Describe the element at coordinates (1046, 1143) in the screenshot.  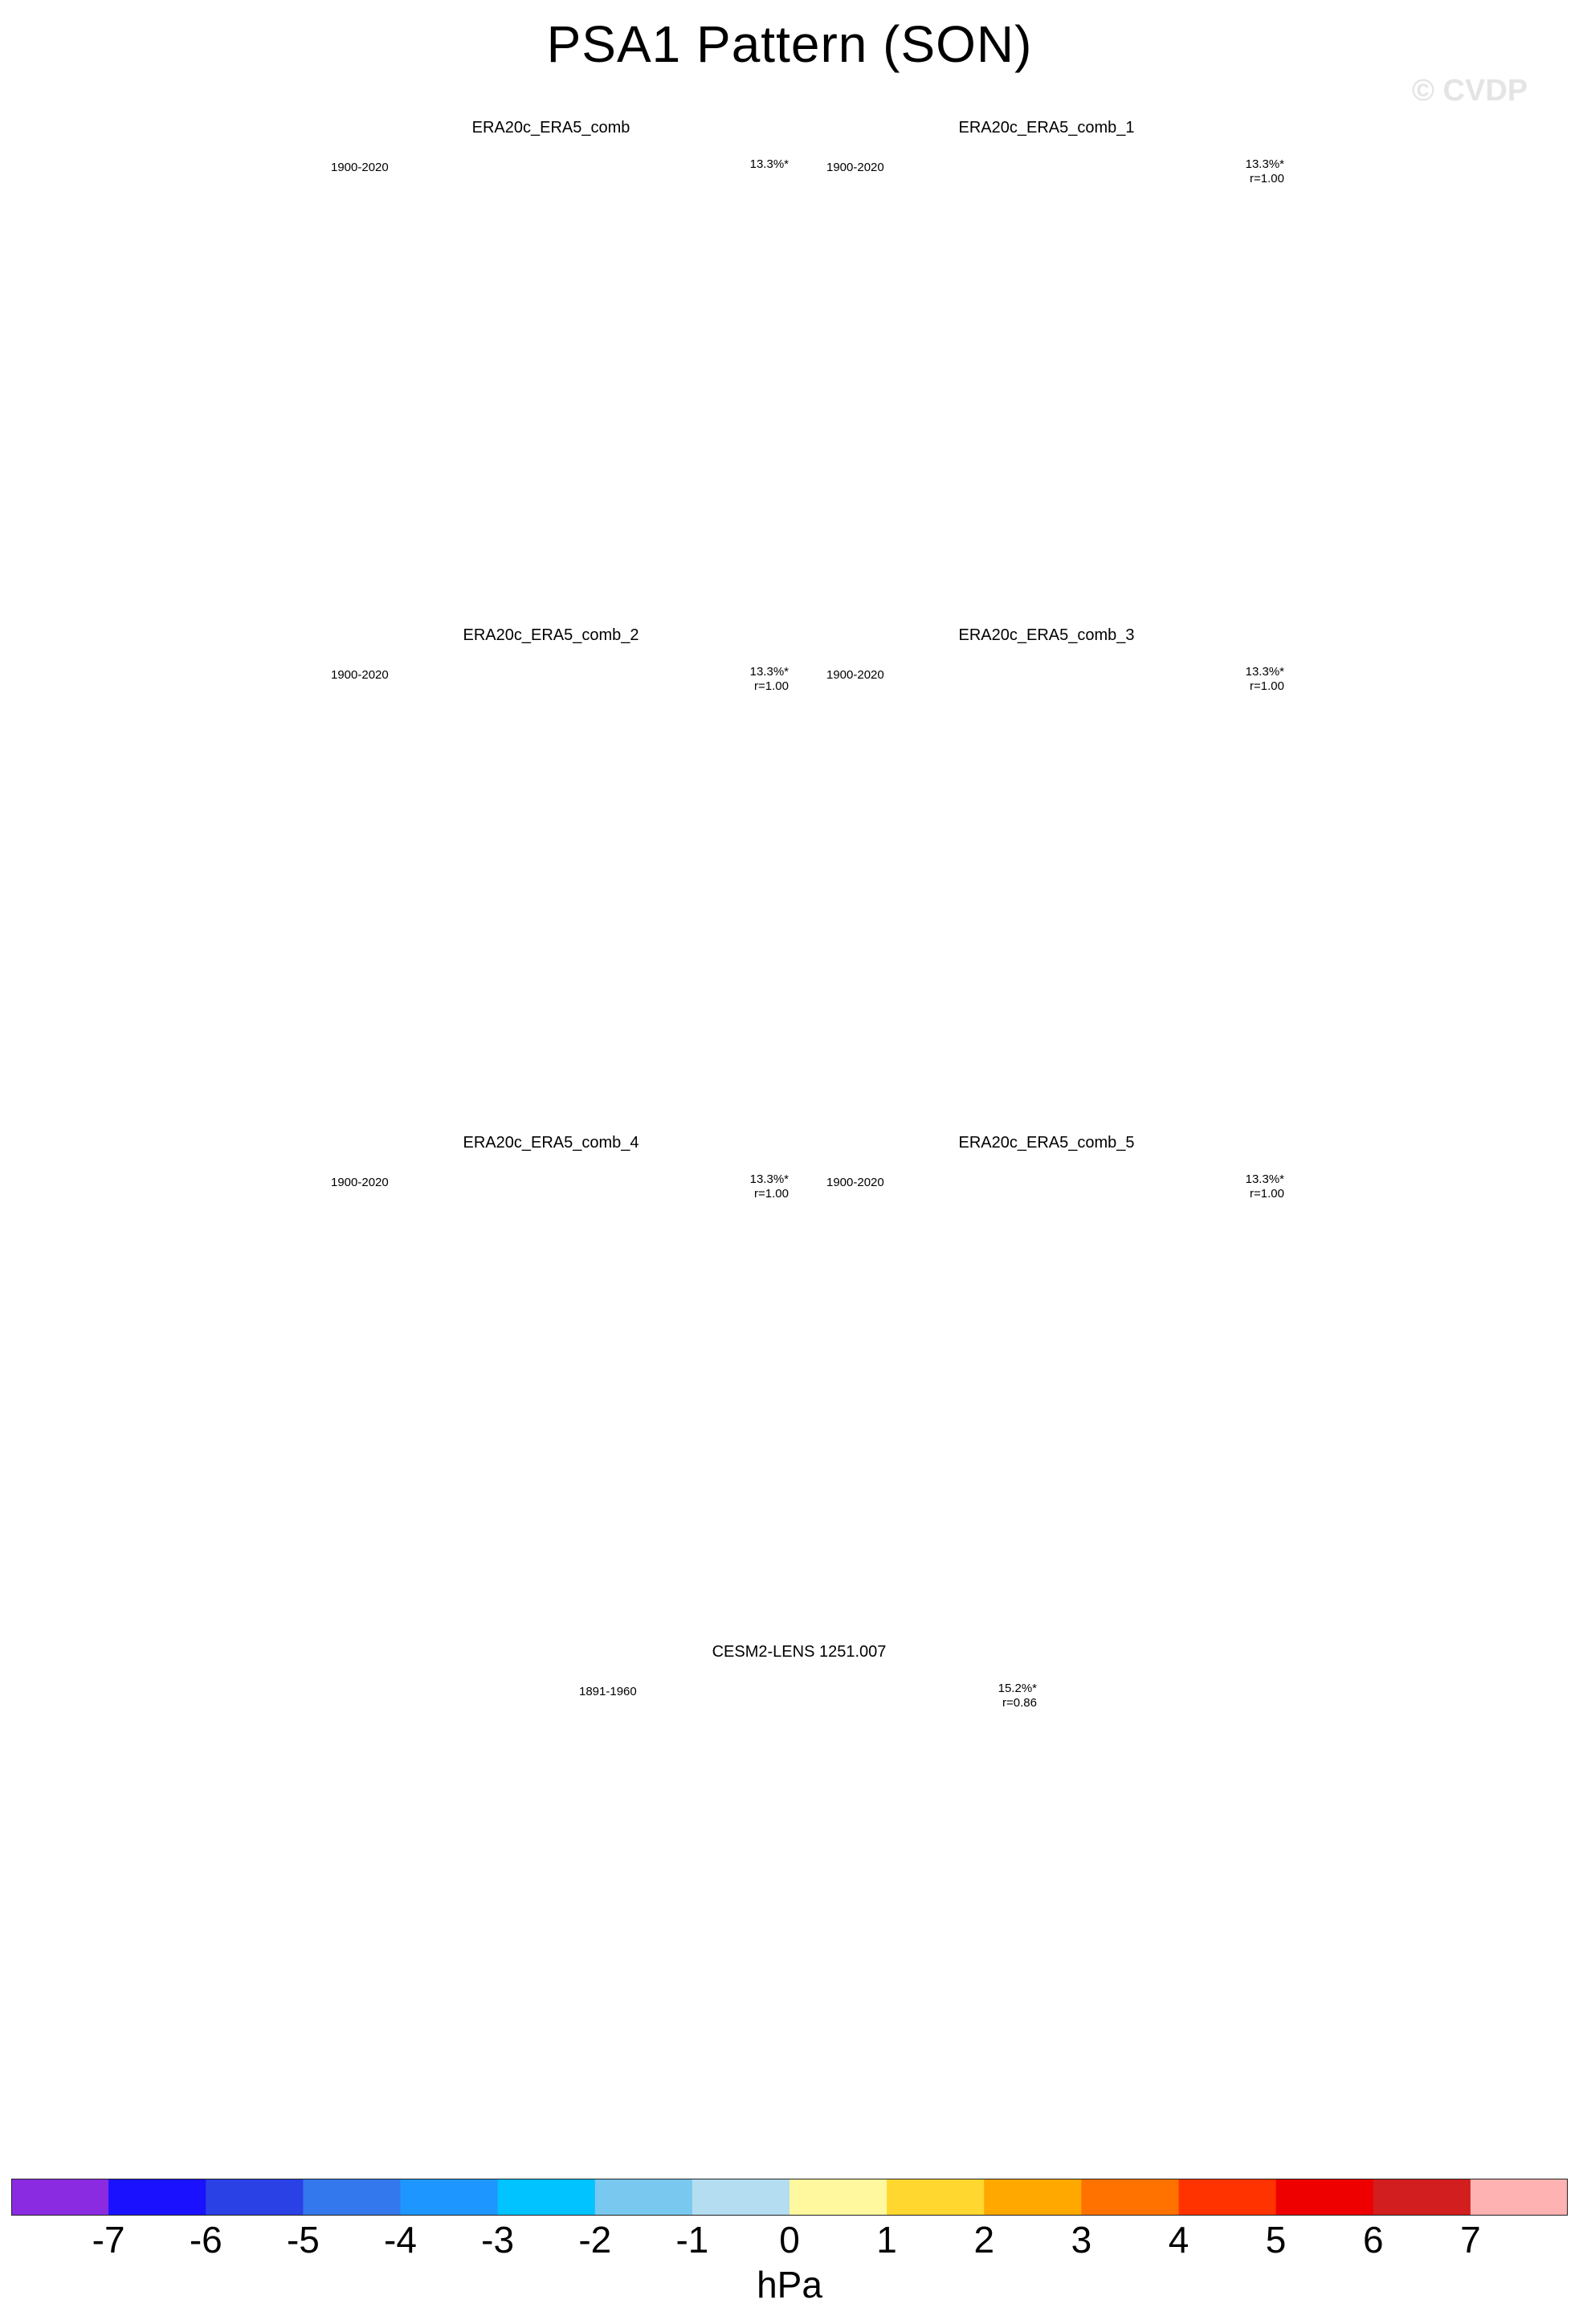
I see `panel-title: ERA20c_ERA5_comb_5` at that location.